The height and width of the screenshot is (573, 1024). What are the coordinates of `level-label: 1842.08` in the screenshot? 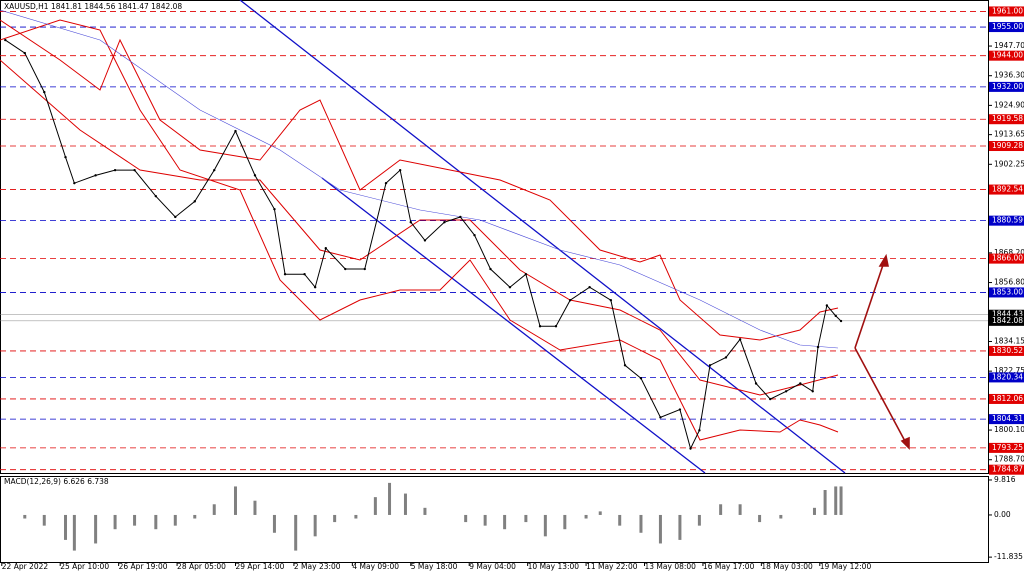 It's located at (1007, 320).